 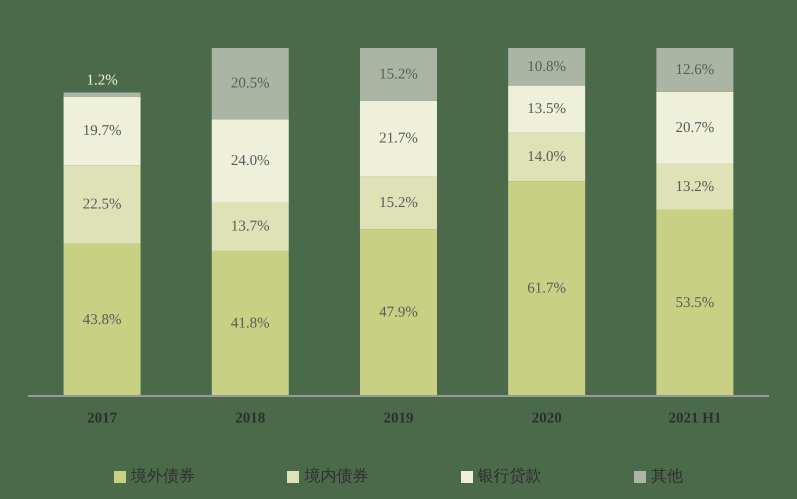 I want to click on legend-label: 银行贷款, so click(x=509, y=476).